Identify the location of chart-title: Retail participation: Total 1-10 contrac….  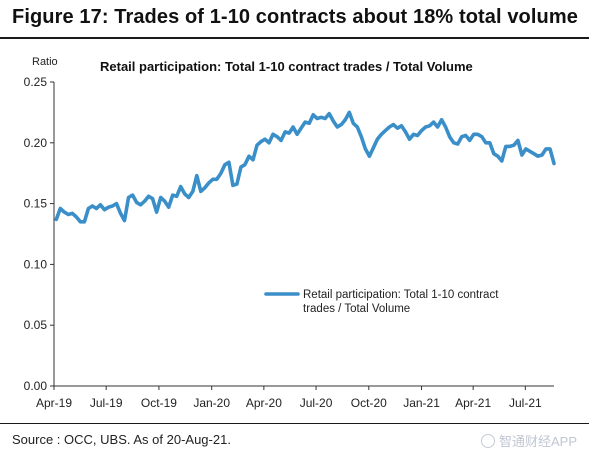
(286, 66).